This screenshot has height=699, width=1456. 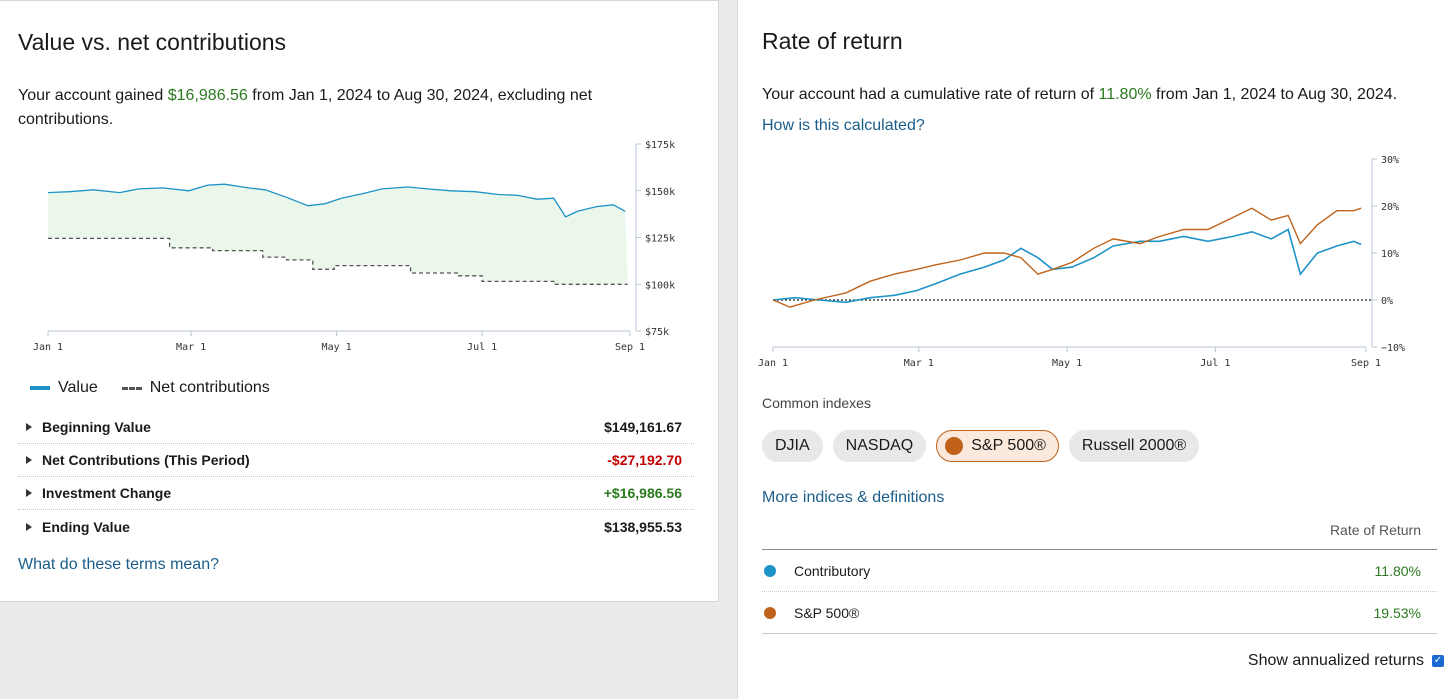 What do you see at coordinates (1387, 301) in the screenshot?
I see `y-tick-label: 0%` at bounding box center [1387, 301].